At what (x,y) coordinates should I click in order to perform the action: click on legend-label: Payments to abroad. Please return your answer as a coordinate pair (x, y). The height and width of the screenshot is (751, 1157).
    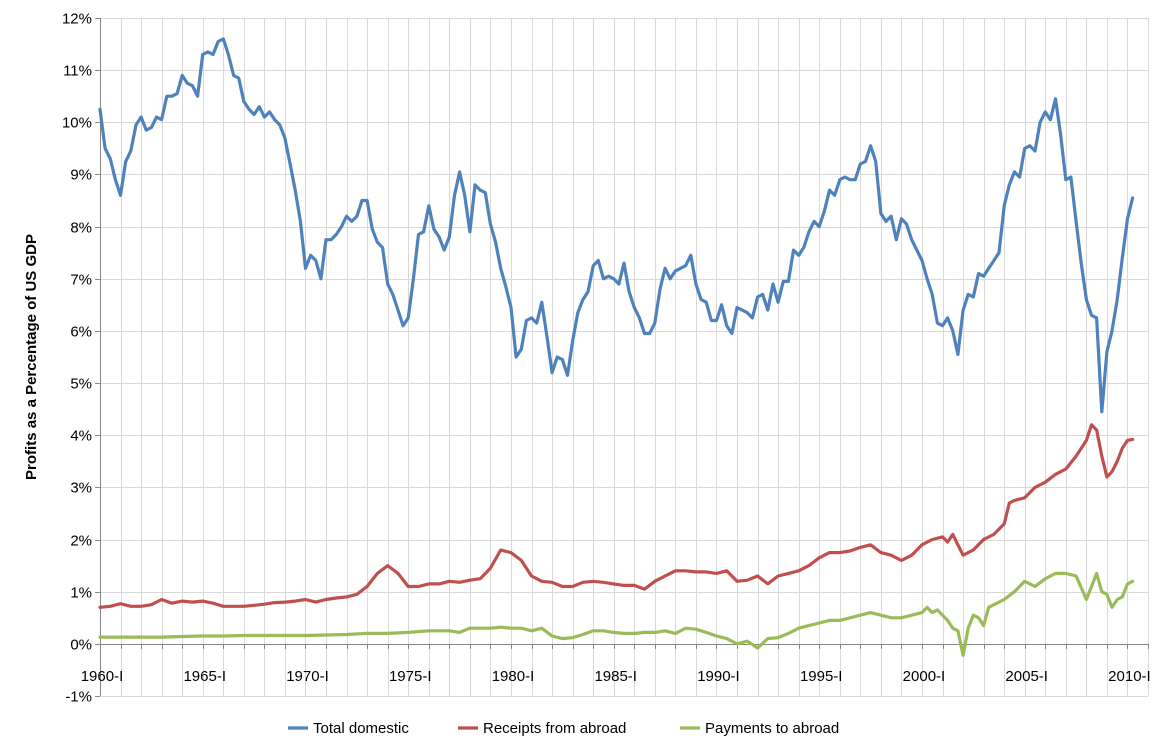
    Looking at the image, I should click on (772, 728).